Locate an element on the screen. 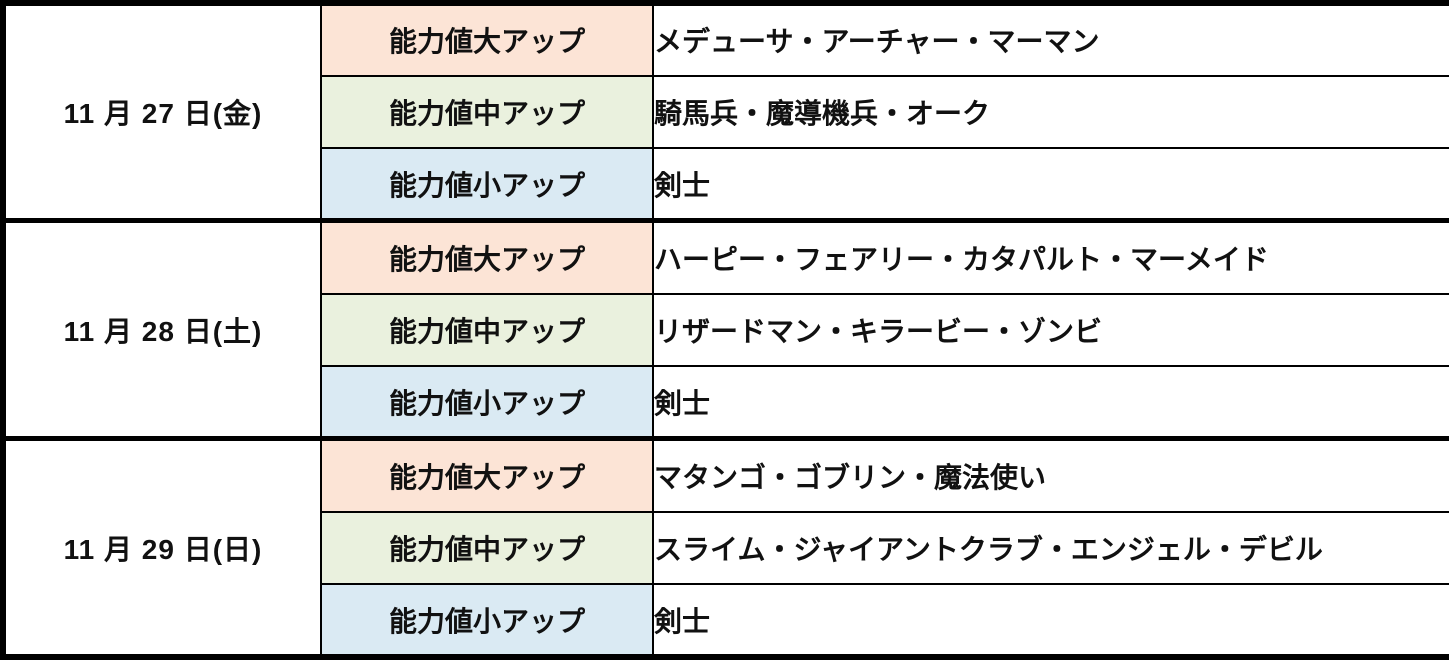  units-cell: メデューサ・アーチャー・マーマン is located at coordinates (1050, 39).